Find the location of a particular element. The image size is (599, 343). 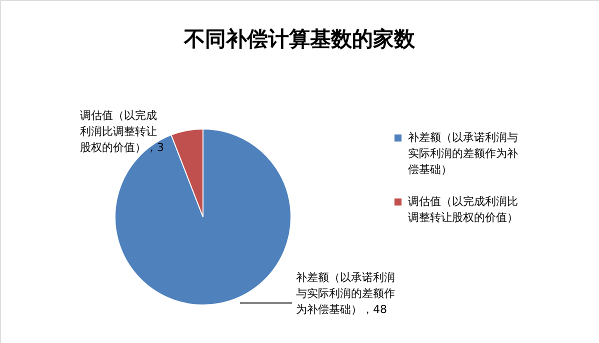

legend-label: 调估值（以完成利润比调整转让股权的价值） is located at coordinates (463, 209).